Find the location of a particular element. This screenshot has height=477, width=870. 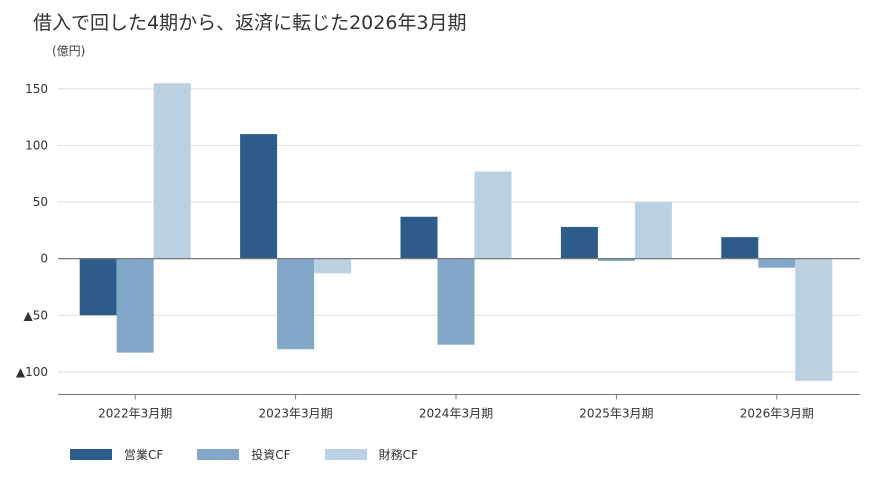

legend-item-investing: 投資CF is located at coordinates (244, 454).